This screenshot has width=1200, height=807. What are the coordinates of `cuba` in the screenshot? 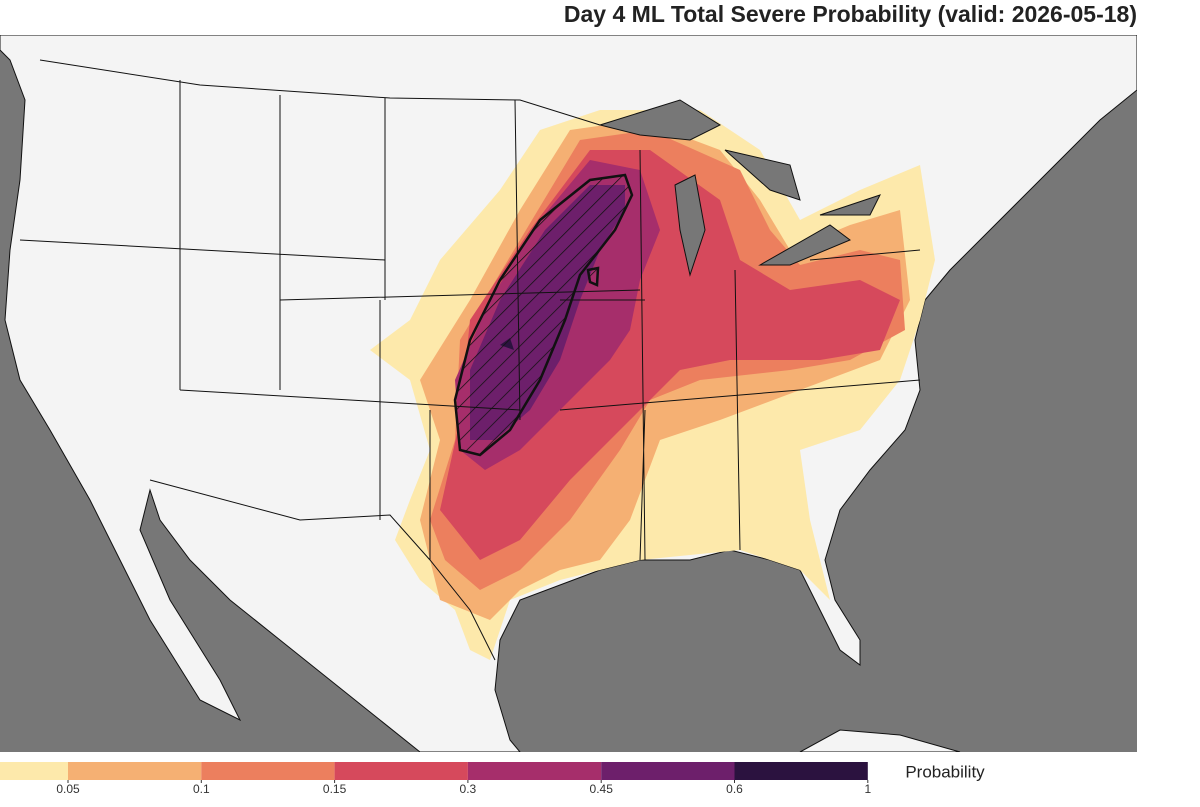 It's located at (880, 740).